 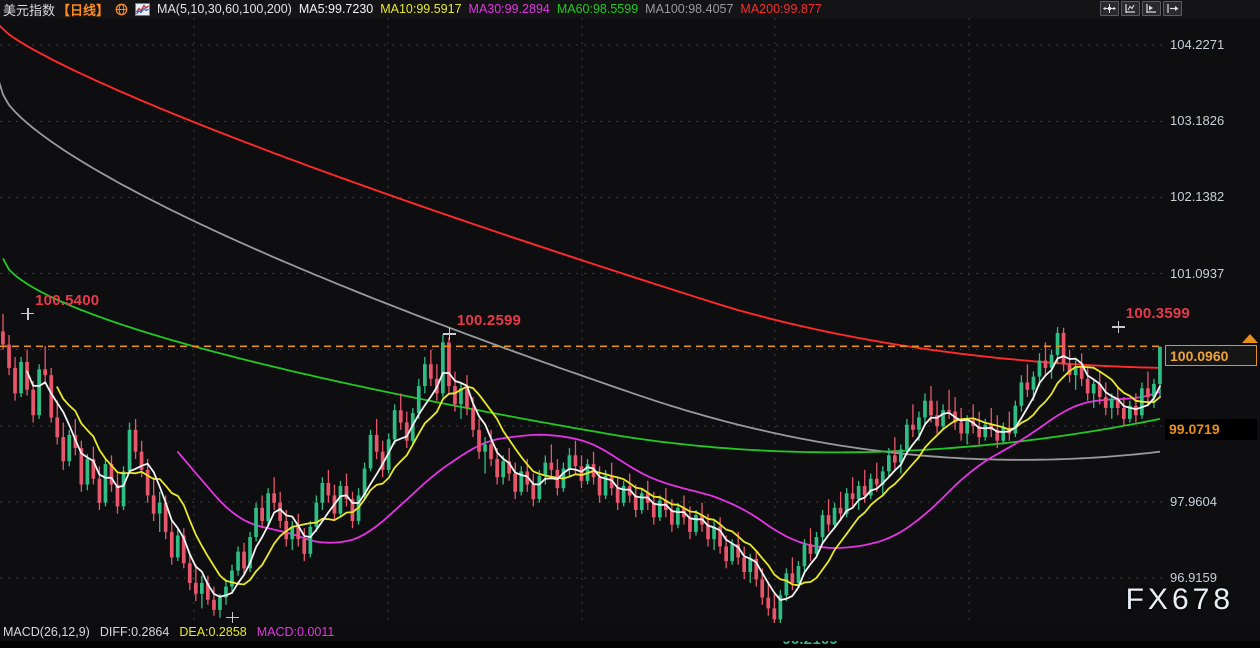 What do you see at coordinates (1179, 599) in the screenshot?
I see `watermark: FX678` at bounding box center [1179, 599].